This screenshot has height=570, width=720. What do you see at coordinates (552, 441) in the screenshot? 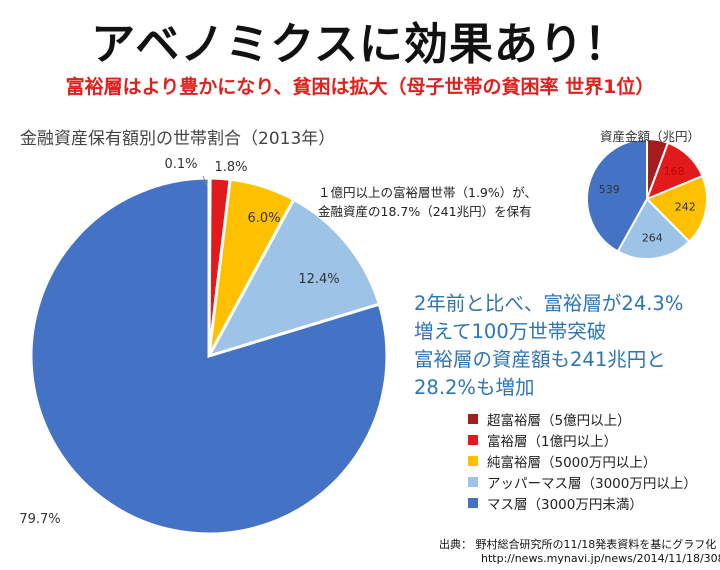
I see `legend-label: 富裕層（1億円以上）` at bounding box center [552, 441].